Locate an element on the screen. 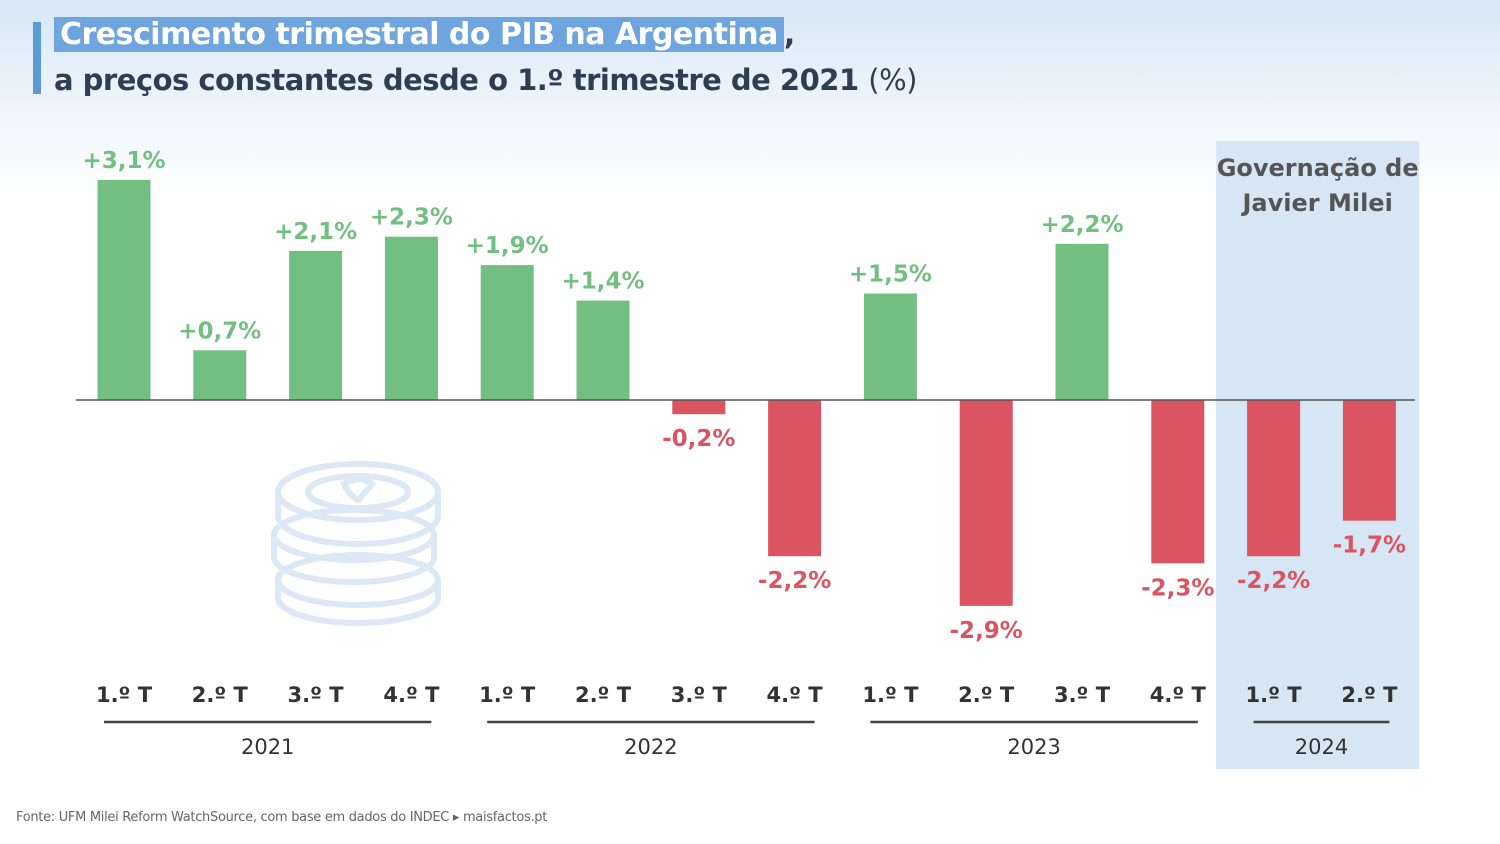 The image size is (1500, 844). x-tick-label-4: 1.º T is located at coordinates (507, 695).